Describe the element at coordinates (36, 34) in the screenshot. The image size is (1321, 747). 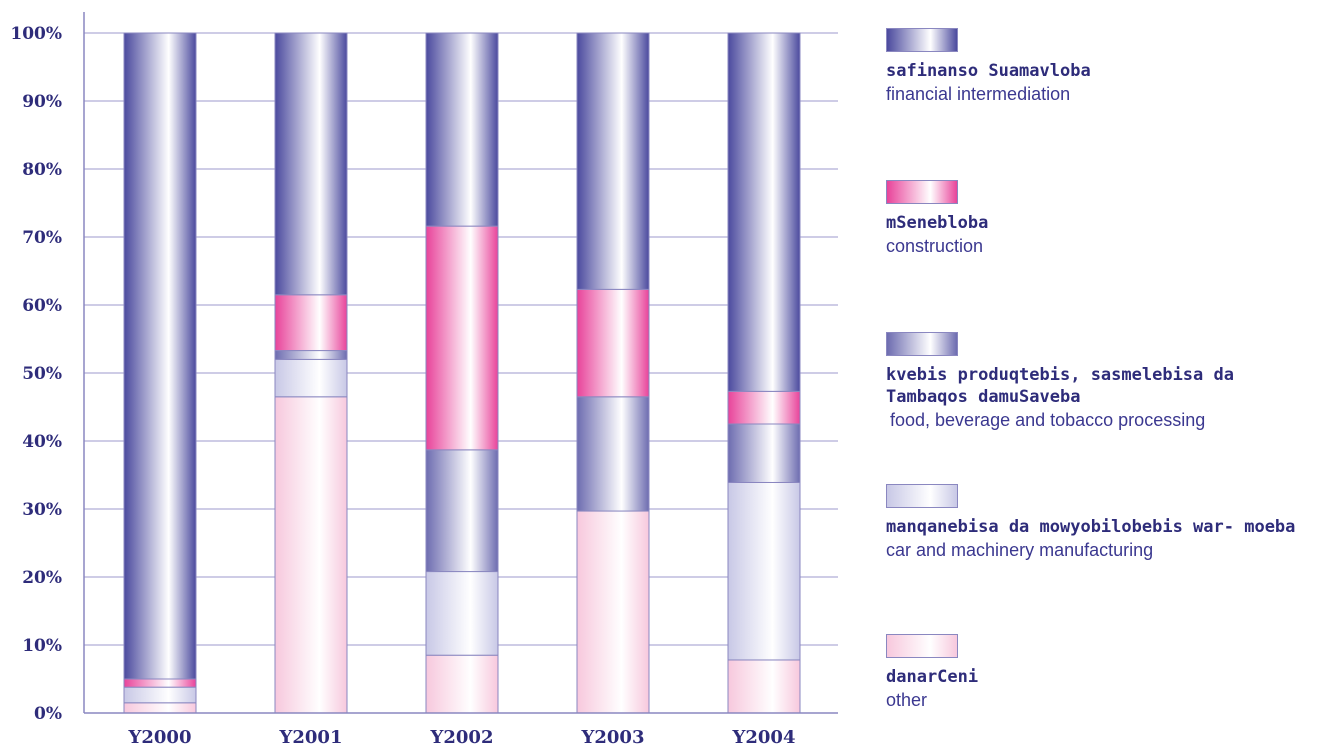
I see `y-tick-label: 100%` at that location.